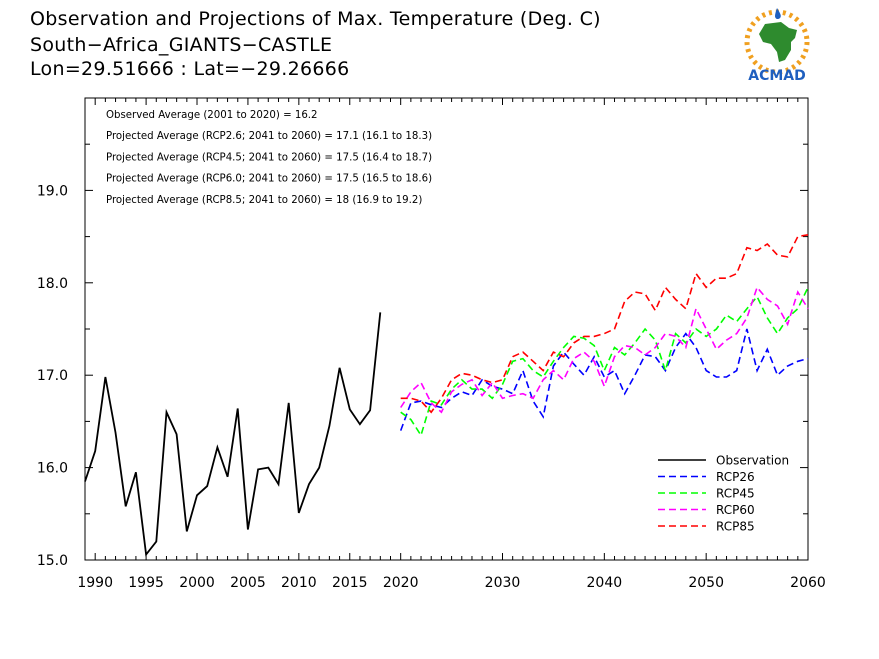 Image resolution: width=879 pixels, height=659 pixels. What do you see at coordinates (604, 379) in the screenshot?
I see `series-line-rcp26` at bounding box center [604, 379].